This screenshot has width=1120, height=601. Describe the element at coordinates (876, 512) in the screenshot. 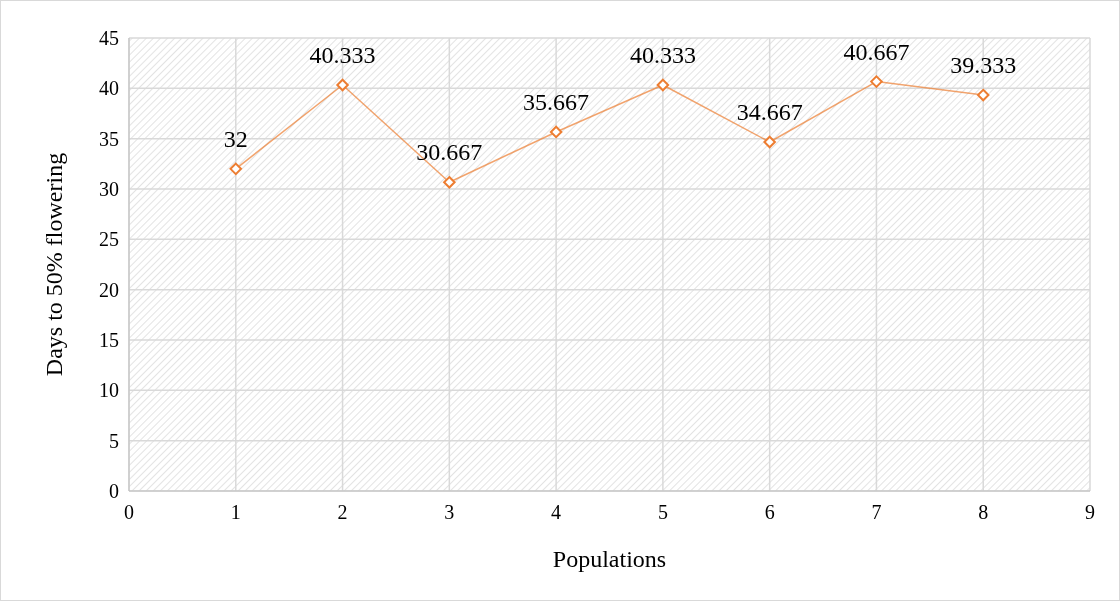

I see `x-tick-label: 7` at that location.